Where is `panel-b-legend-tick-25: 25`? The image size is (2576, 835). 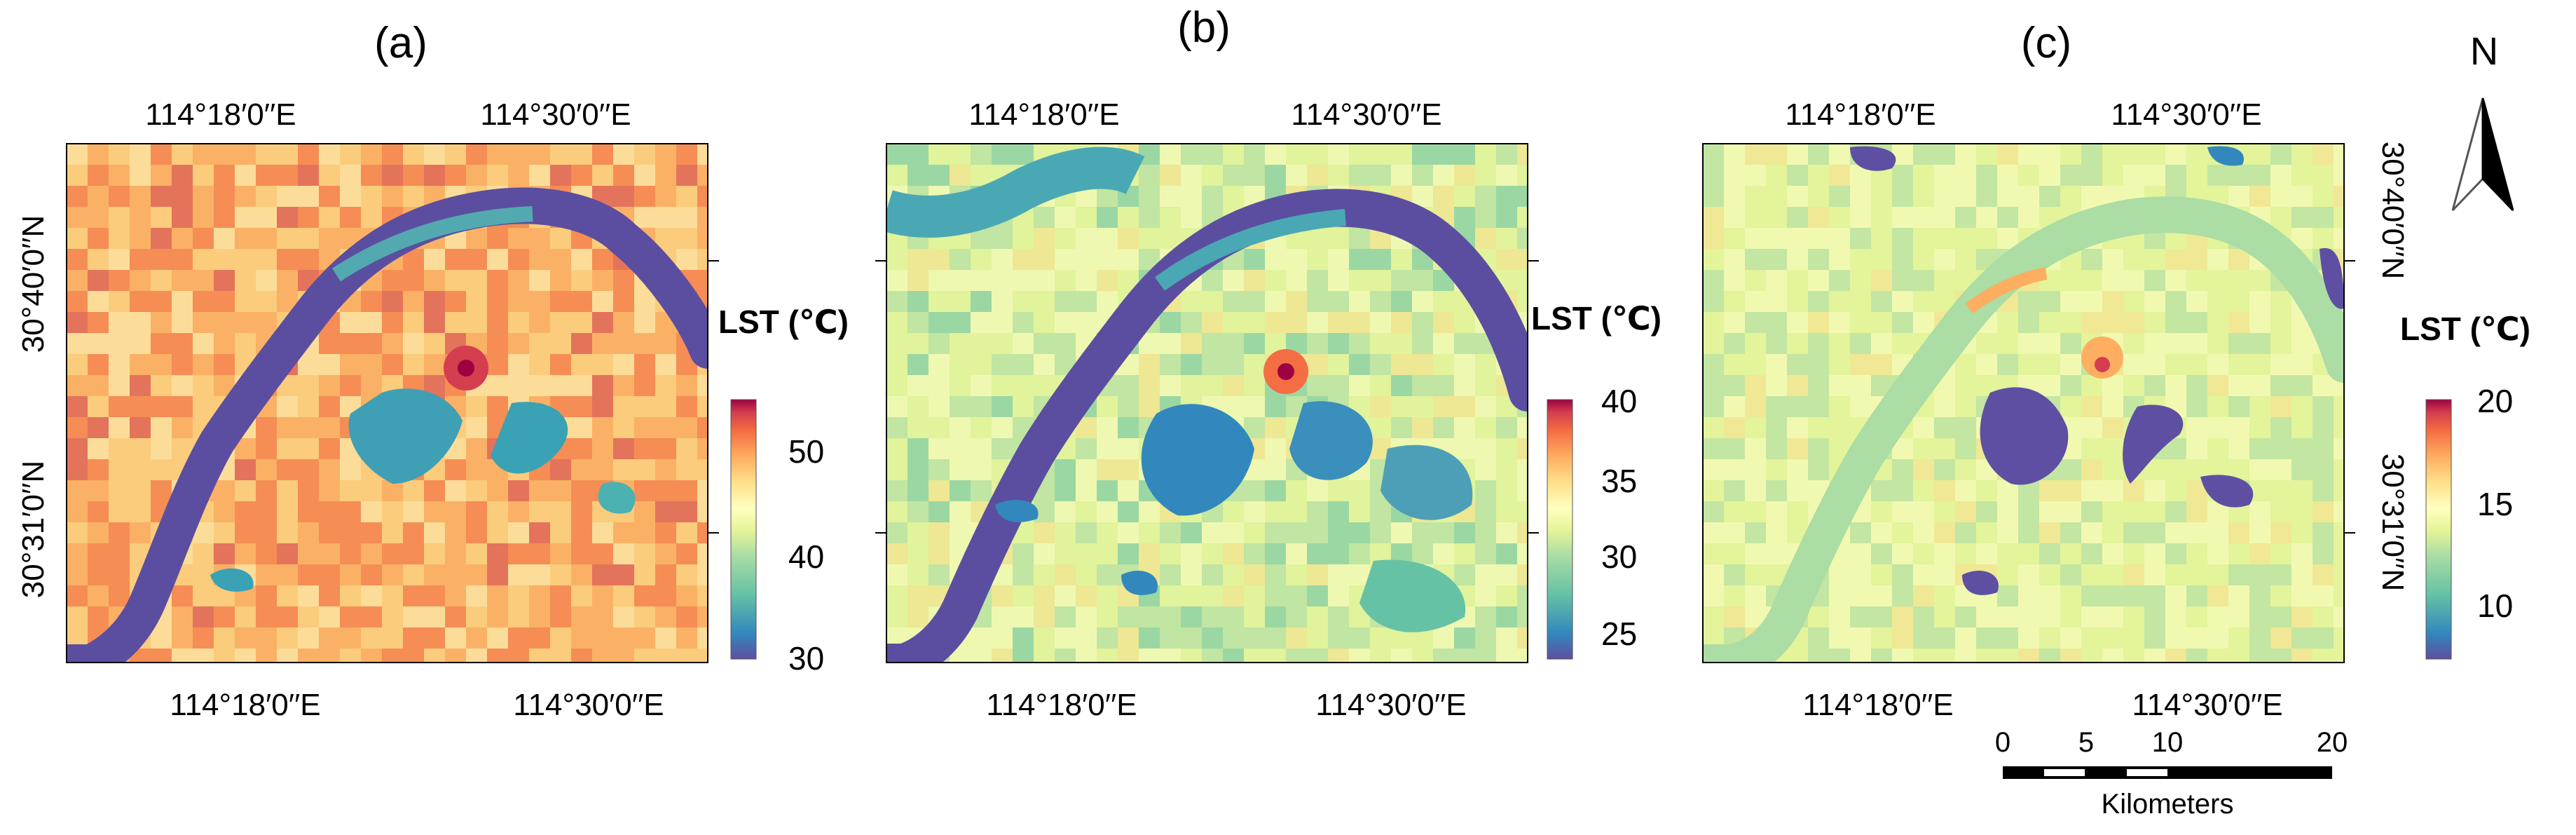 panel-b-legend-tick-25: 25 is located at coordinates (1619, 634).